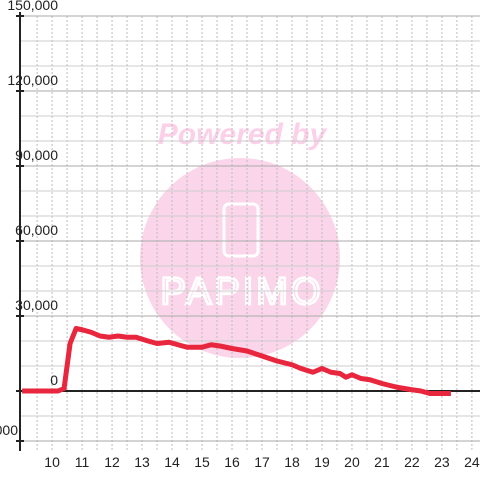  I want to click on series-line, so click(236, 361).